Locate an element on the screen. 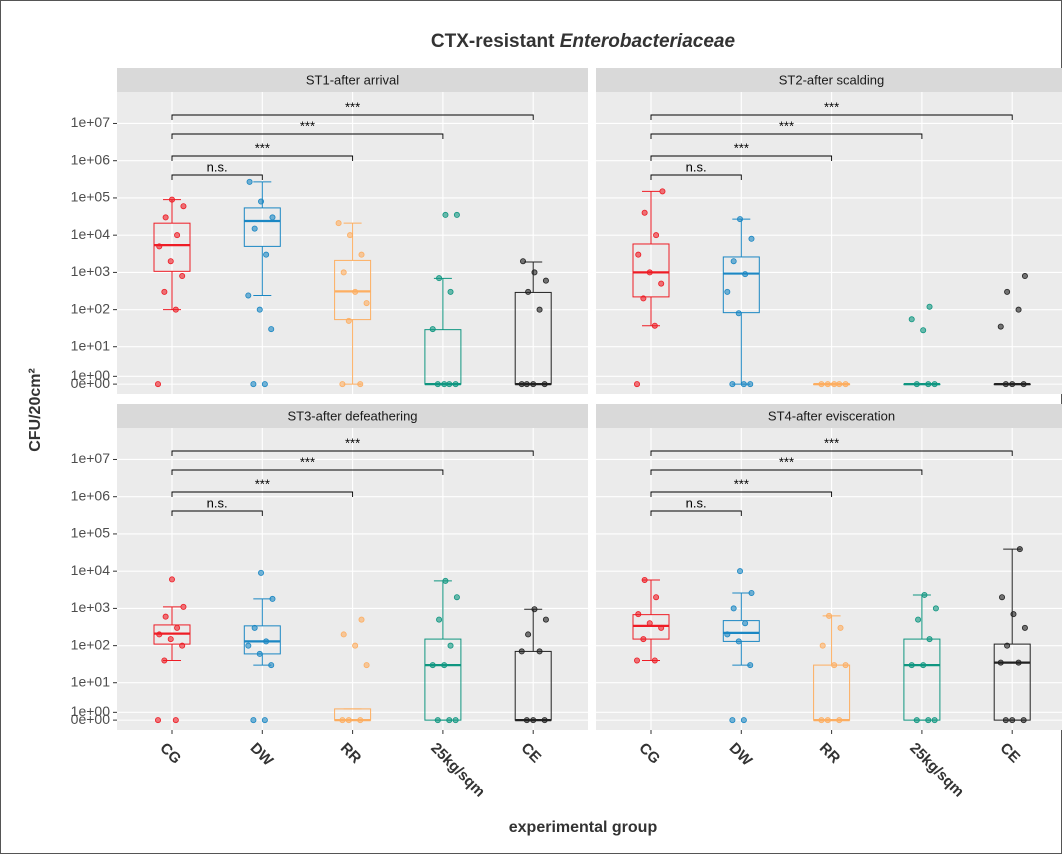 The height and width of the screenshot is (854, 1062). title-part: Enterobacteriaceae is located at coordinates (648, 41).